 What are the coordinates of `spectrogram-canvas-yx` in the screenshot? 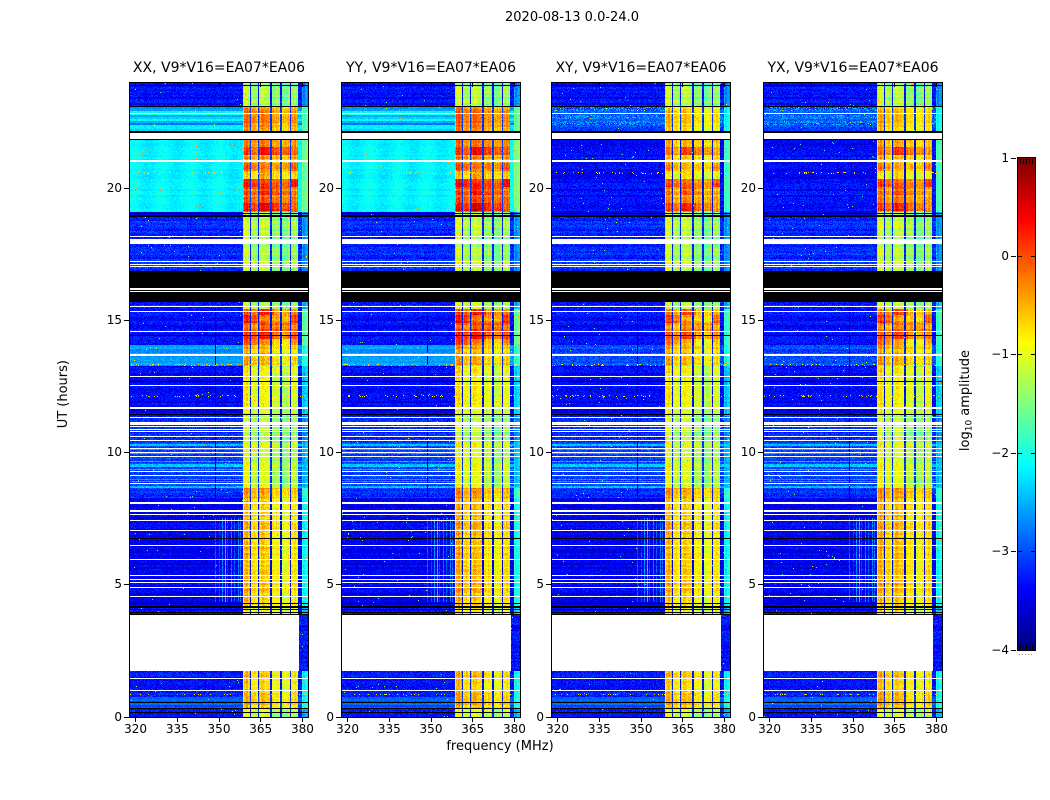 It's located at (853, 400).